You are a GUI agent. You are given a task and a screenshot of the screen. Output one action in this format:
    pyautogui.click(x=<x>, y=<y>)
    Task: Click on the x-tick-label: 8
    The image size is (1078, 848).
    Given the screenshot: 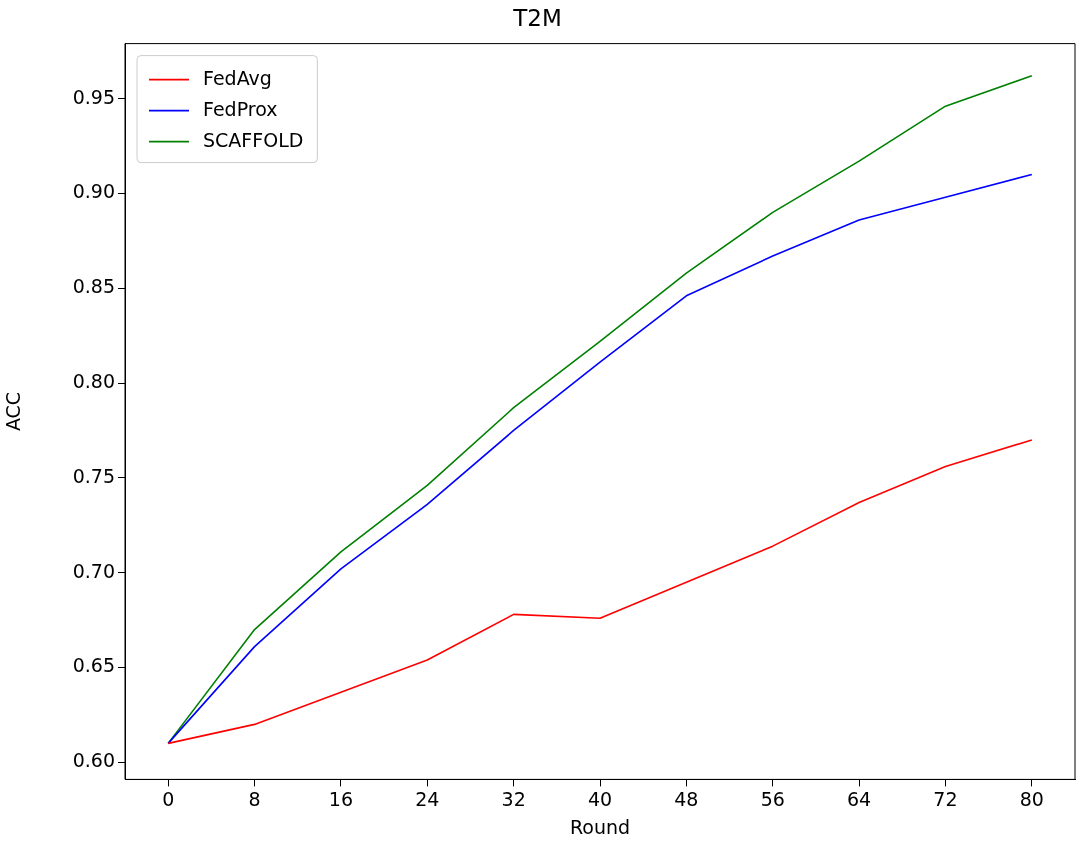 What is the action you would take?
    pyautogui.click(x=254, y=798)
    